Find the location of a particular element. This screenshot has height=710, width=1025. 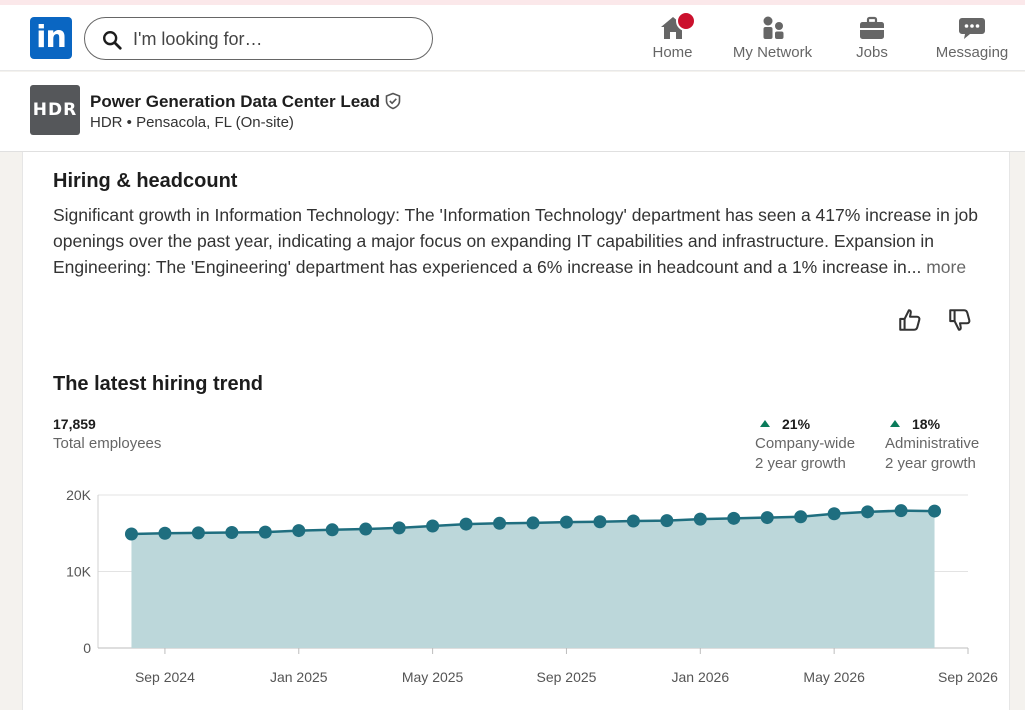

search-input is located at coordinates (278, 39).